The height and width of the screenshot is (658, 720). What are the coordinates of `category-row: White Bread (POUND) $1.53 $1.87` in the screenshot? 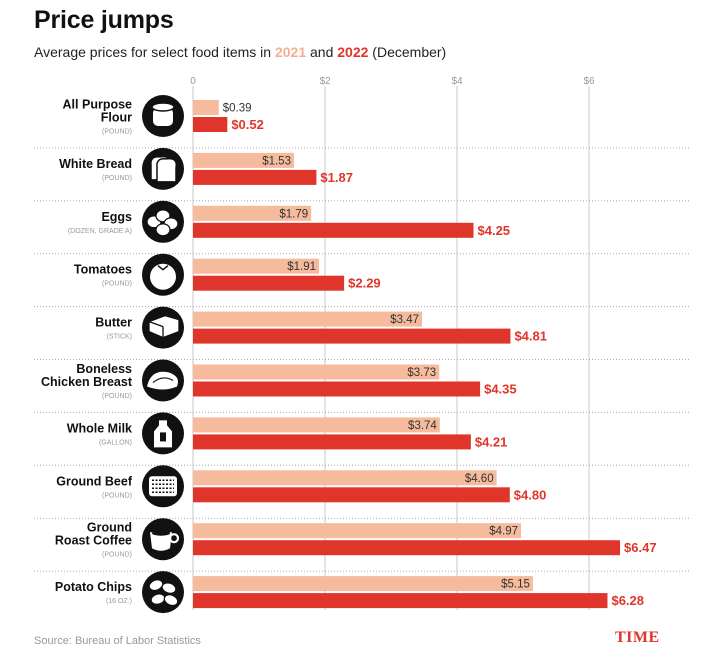 It's located at (362, 174).